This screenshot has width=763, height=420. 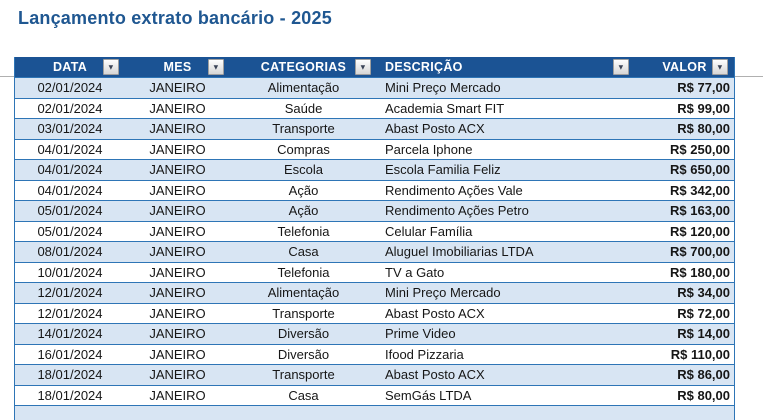 I want to click on cell-value: R$ 72,00, so click(x=703, y=313).